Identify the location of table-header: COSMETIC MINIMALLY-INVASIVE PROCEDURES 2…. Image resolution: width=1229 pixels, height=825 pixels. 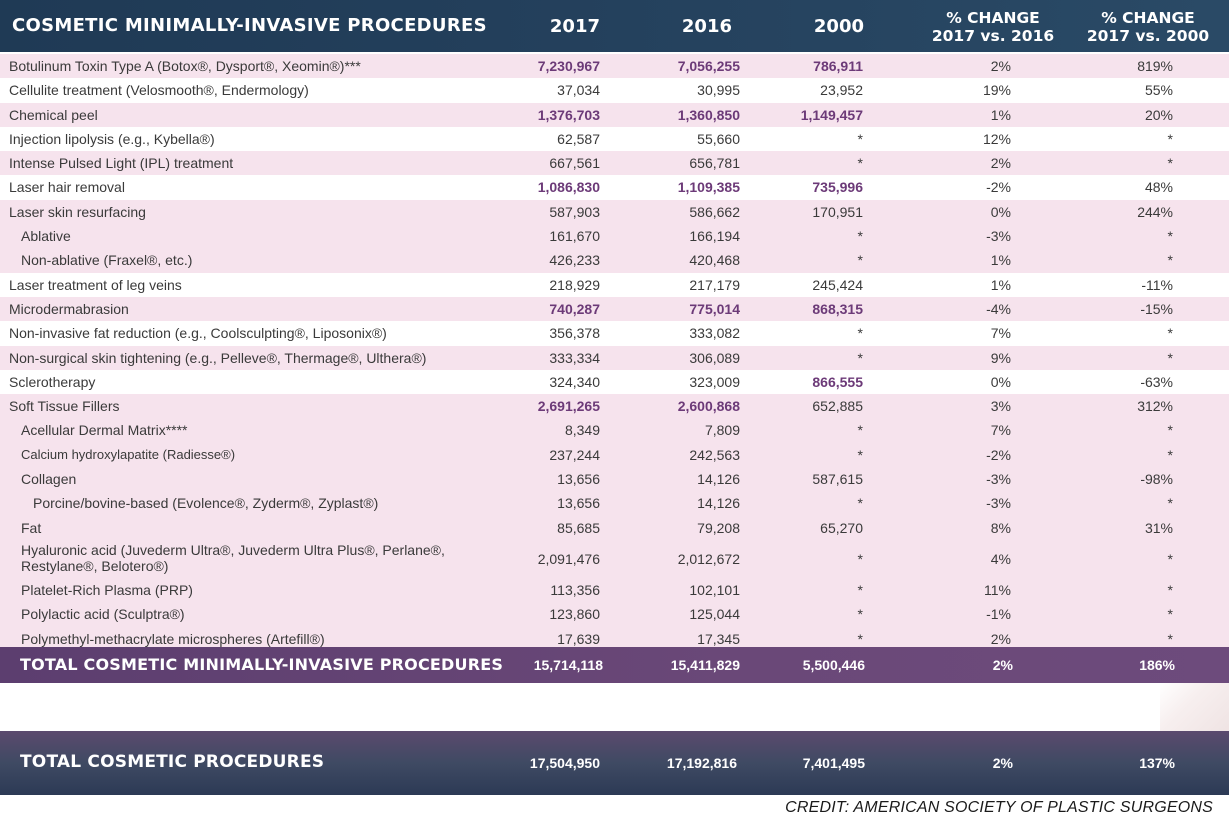
(614, 26).